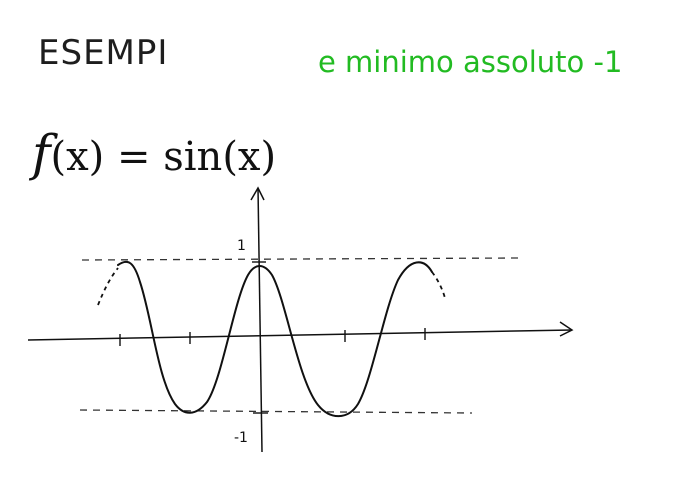 This screenshot has width=700, height=500. I want to click on y-tick-label-max: 1, so click(241, 246).